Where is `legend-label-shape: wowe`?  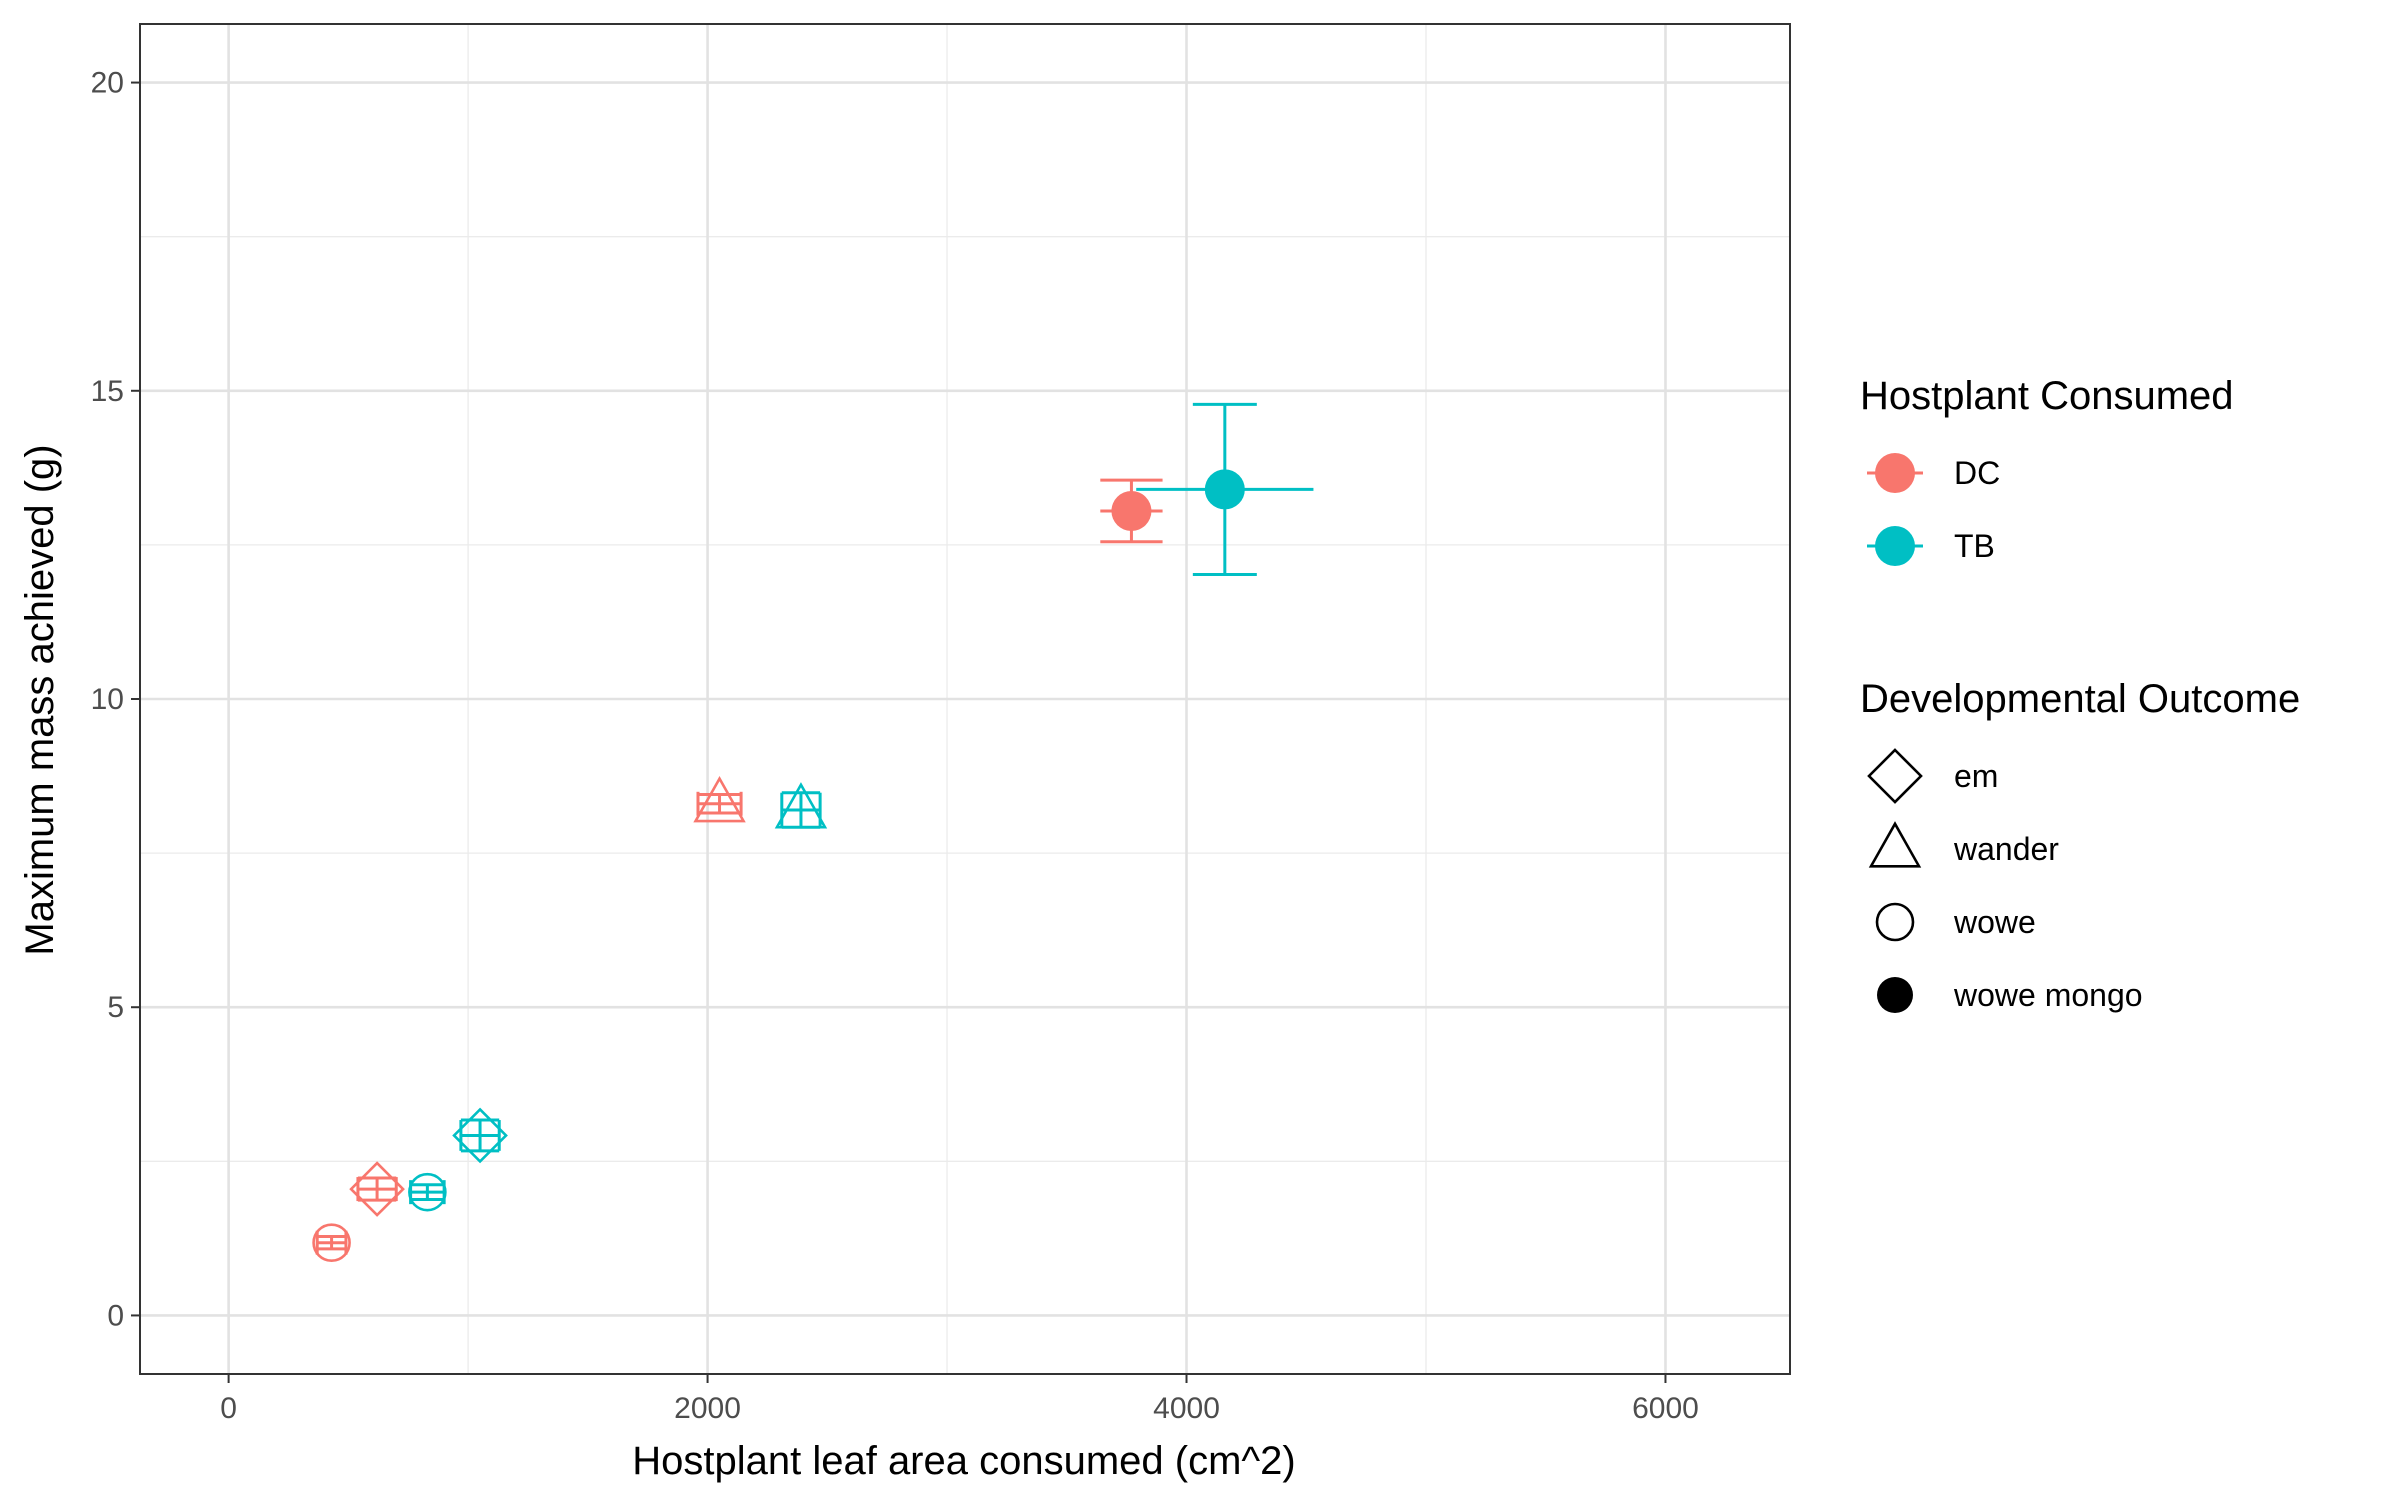 legend-label-shape: wowe is located at coordinates (1994, 922).